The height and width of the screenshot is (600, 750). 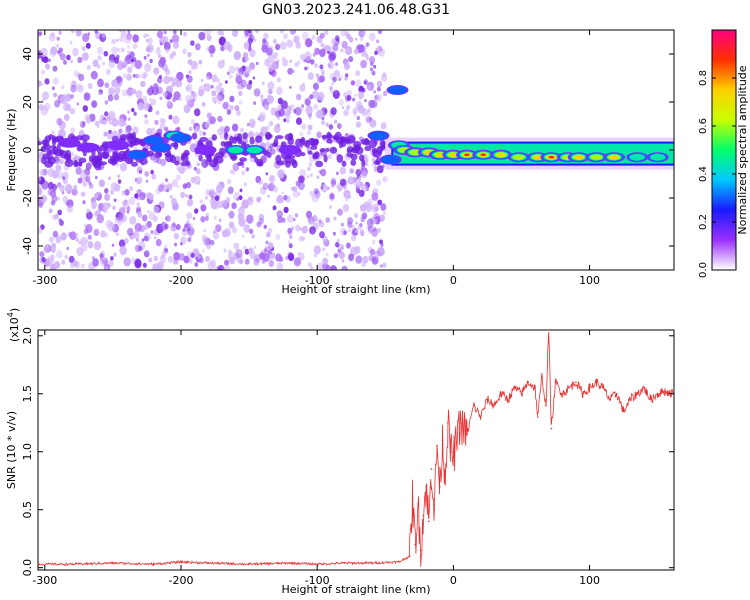 I want to click on y-tick-label: 20, so click(x=27, y=102).